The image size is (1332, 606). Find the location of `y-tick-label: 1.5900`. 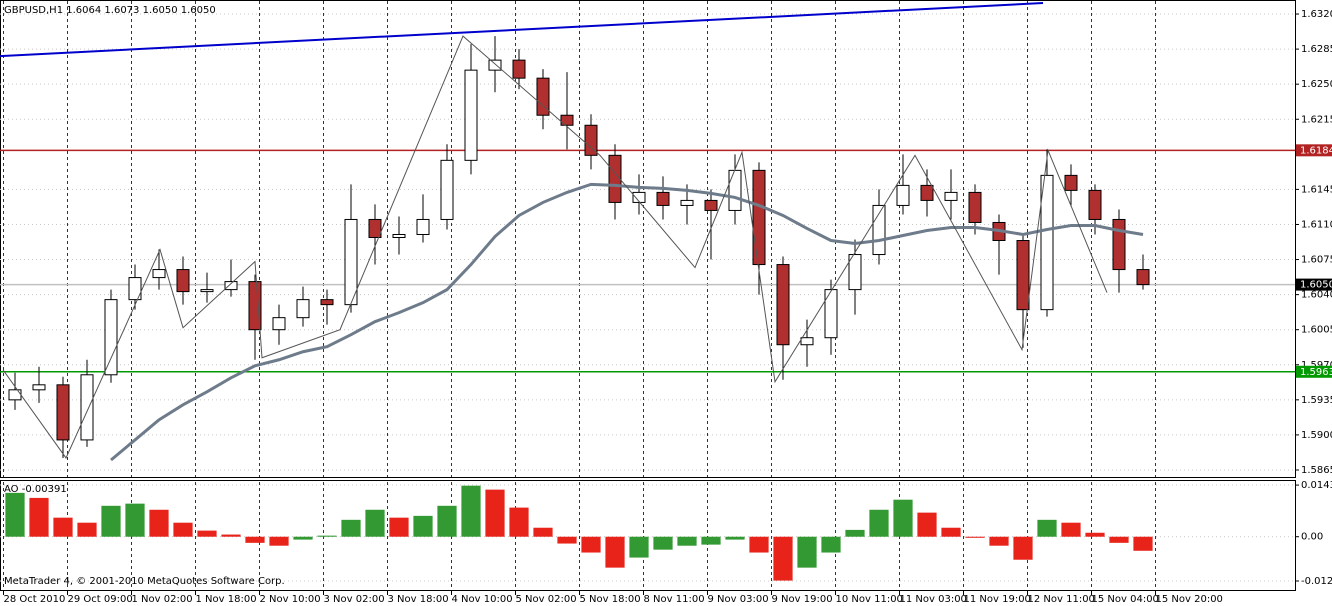

y-tick-label: 1.5900 is located at coordinates (1316, 435).